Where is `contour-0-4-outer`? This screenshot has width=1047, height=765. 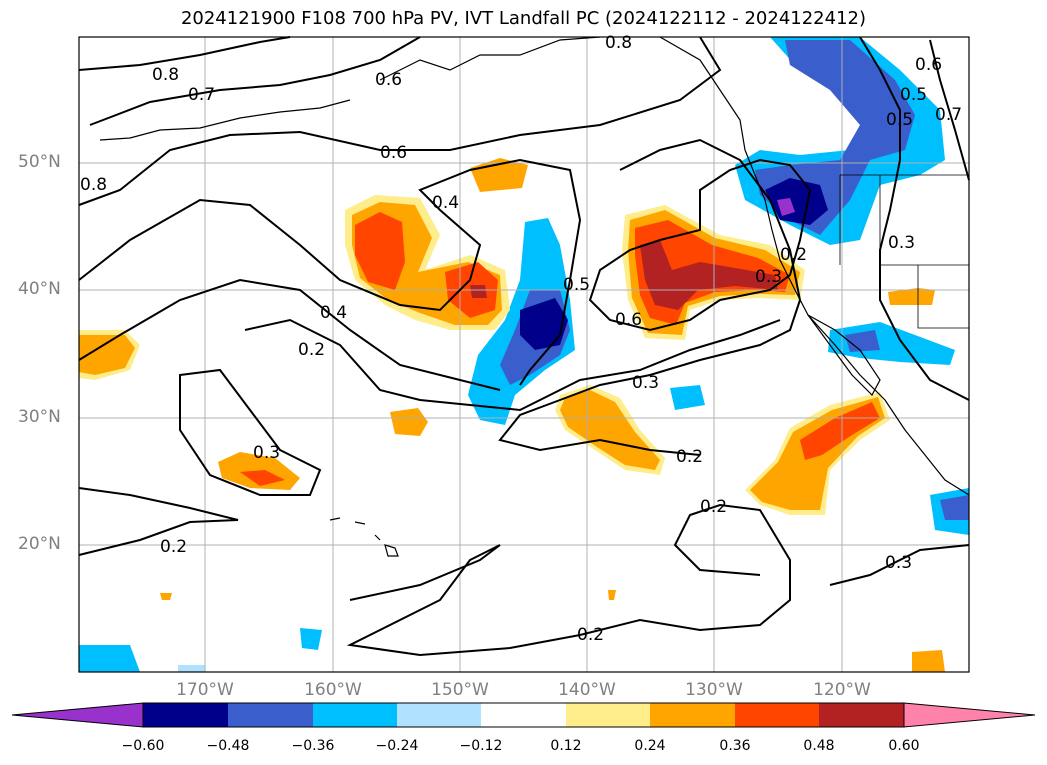 contour-0-4-outer is located at coordinates (330, 272).